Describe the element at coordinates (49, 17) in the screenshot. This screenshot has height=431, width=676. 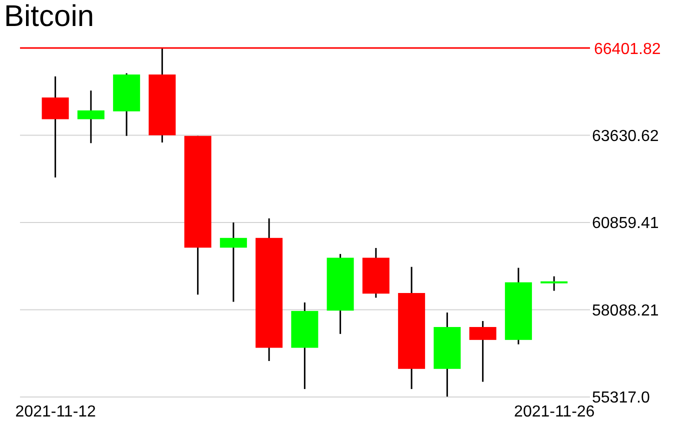
I see `chart-title: Bitcoin` at that location.